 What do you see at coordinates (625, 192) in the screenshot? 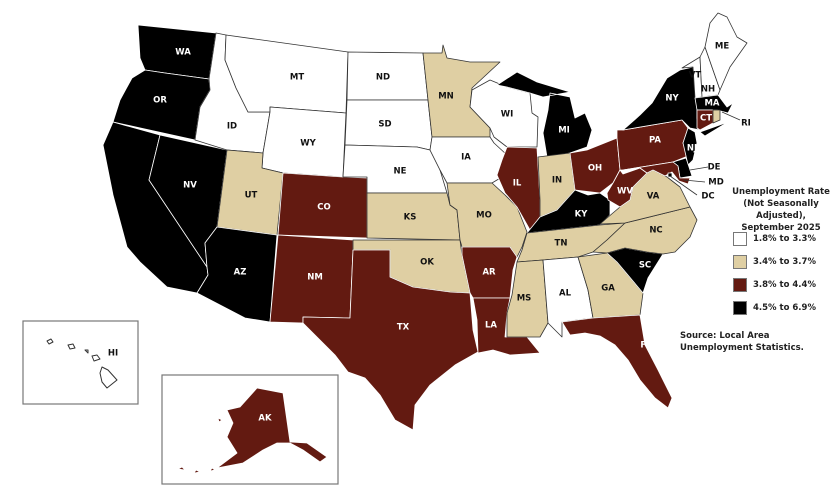
I see `state-label-wv: WV` at bounding box center [625, 192].